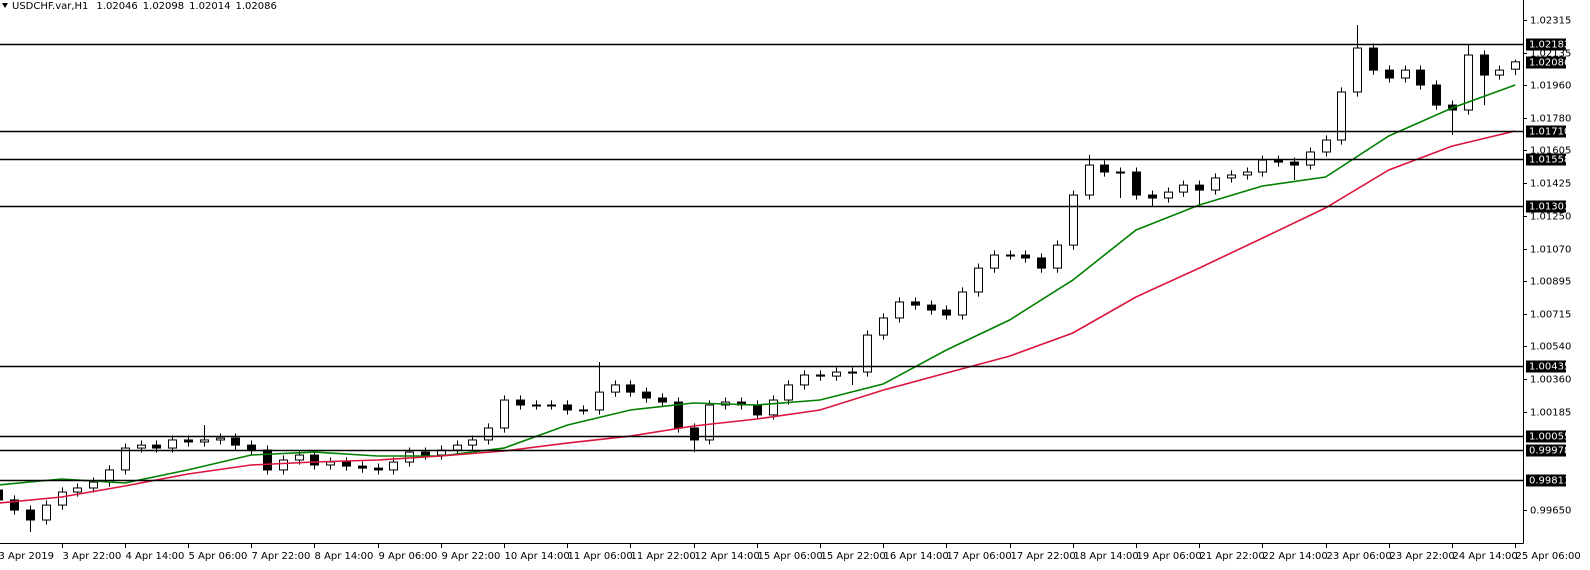 Image resolution: width=1590 pixels, height=570 pixels. What do you see at coordinates (218, 556) in the screenshot?
I see `x-tick-label: 5 Apr 06:00` at bounding box center [218, 556].